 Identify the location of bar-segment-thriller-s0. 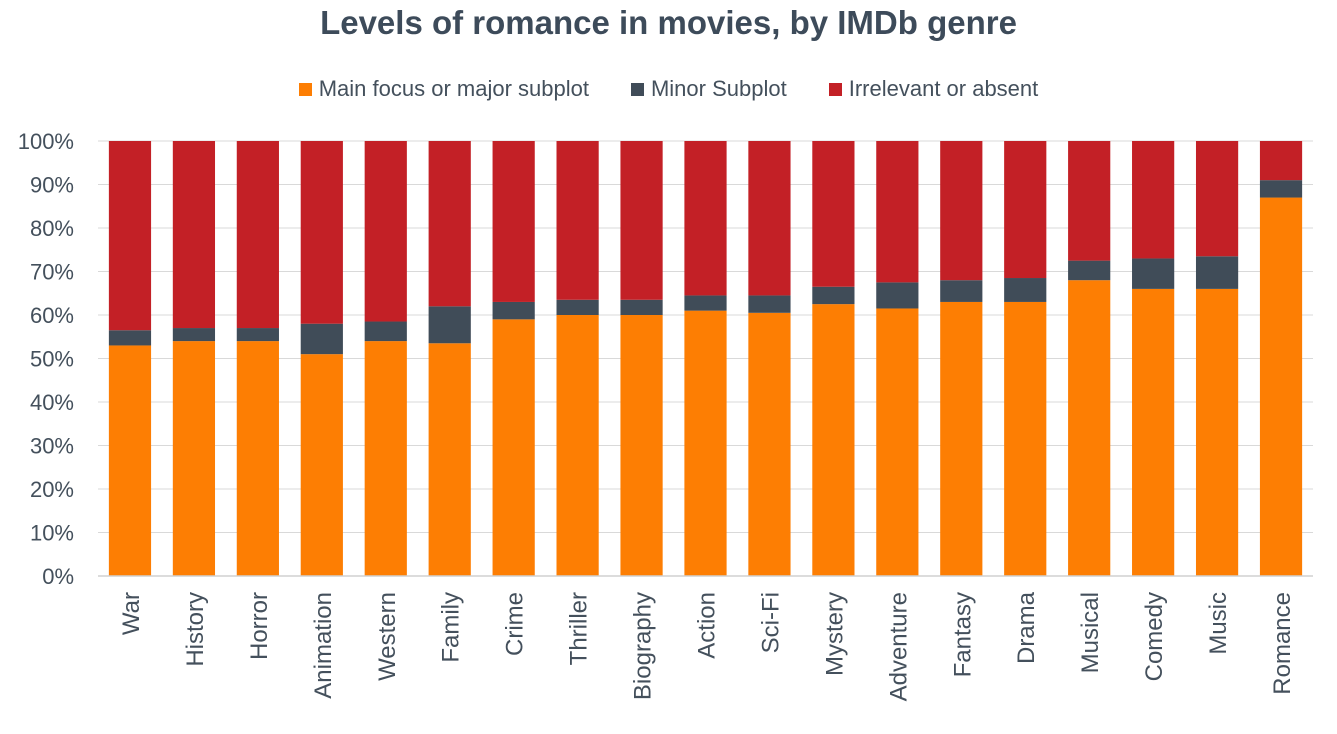
(577, 445).